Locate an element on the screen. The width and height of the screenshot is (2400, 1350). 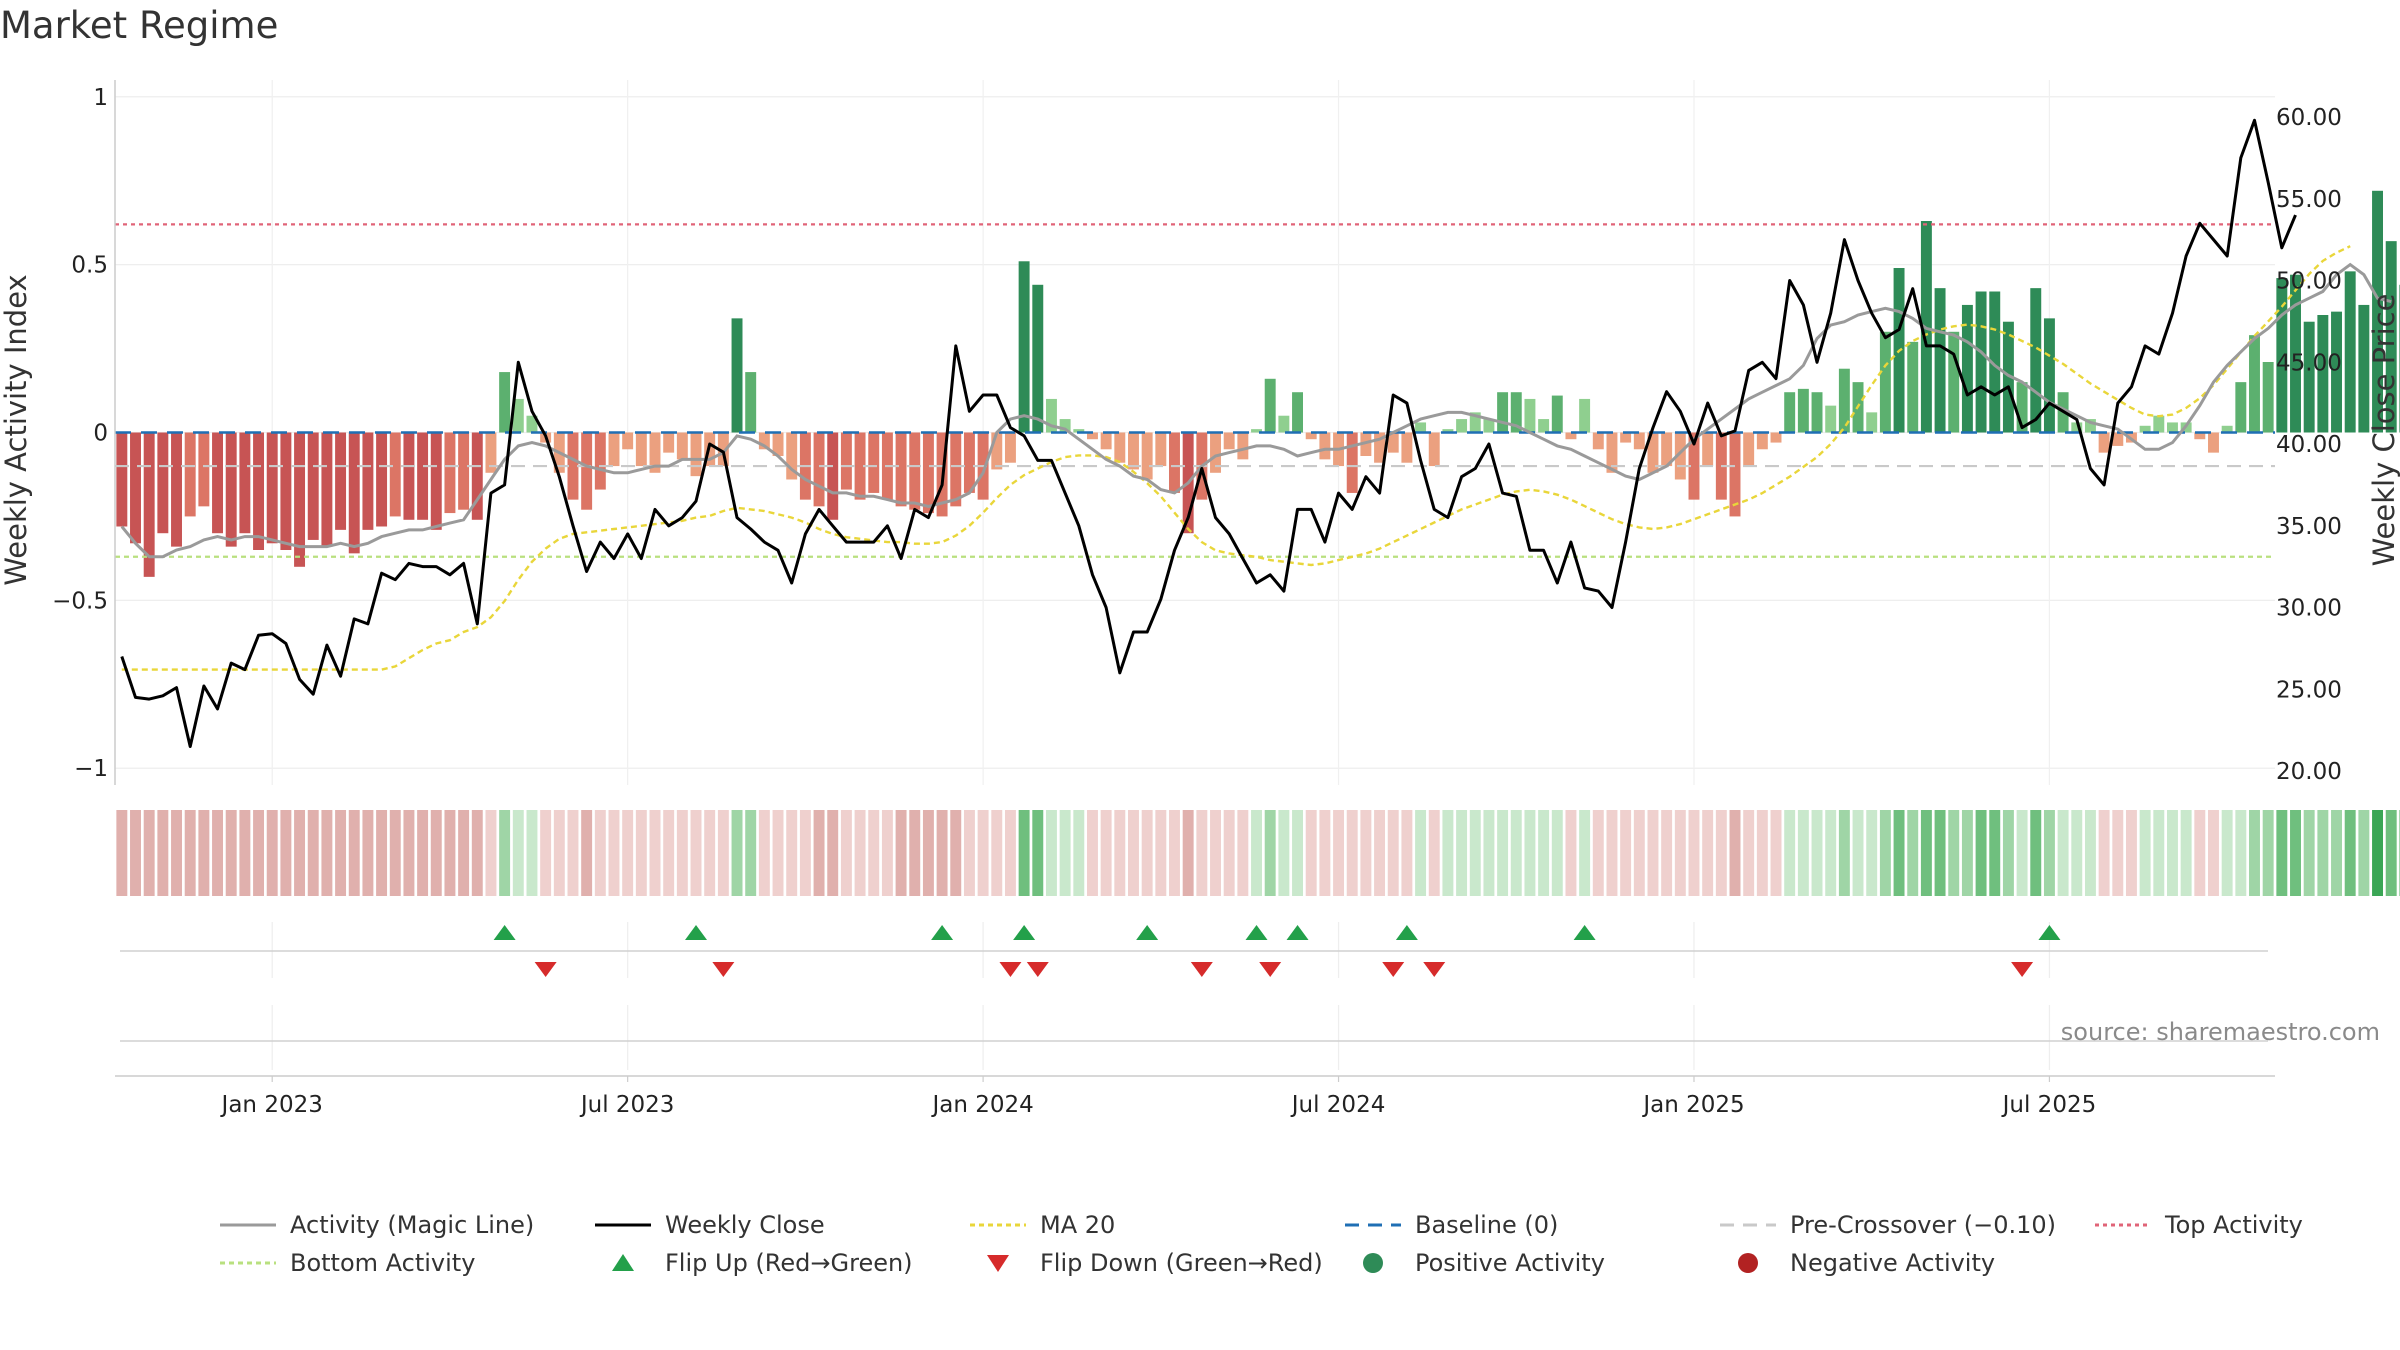
y-tick-left-label: −1 is located at coordinates (91, 769).